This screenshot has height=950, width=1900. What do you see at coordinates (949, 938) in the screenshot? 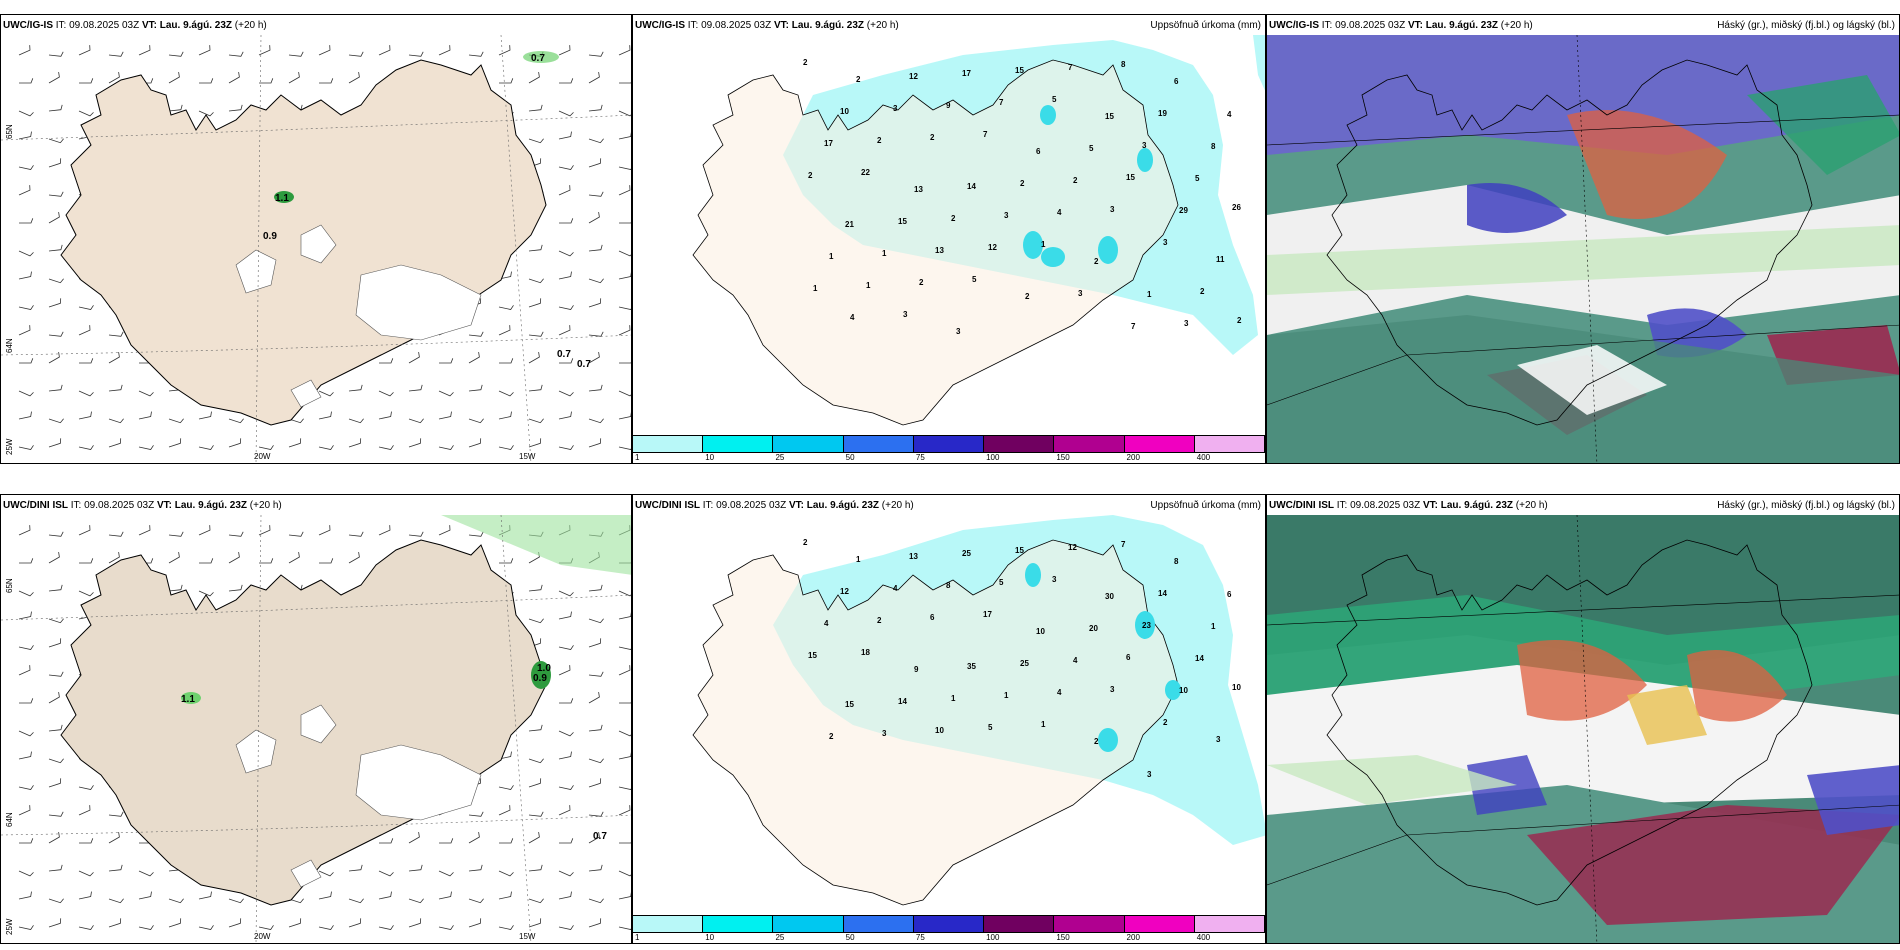
I see `colorbar-labels: 1 10 25 50 75 100 150 200 400` at bounding box center [949, 938].